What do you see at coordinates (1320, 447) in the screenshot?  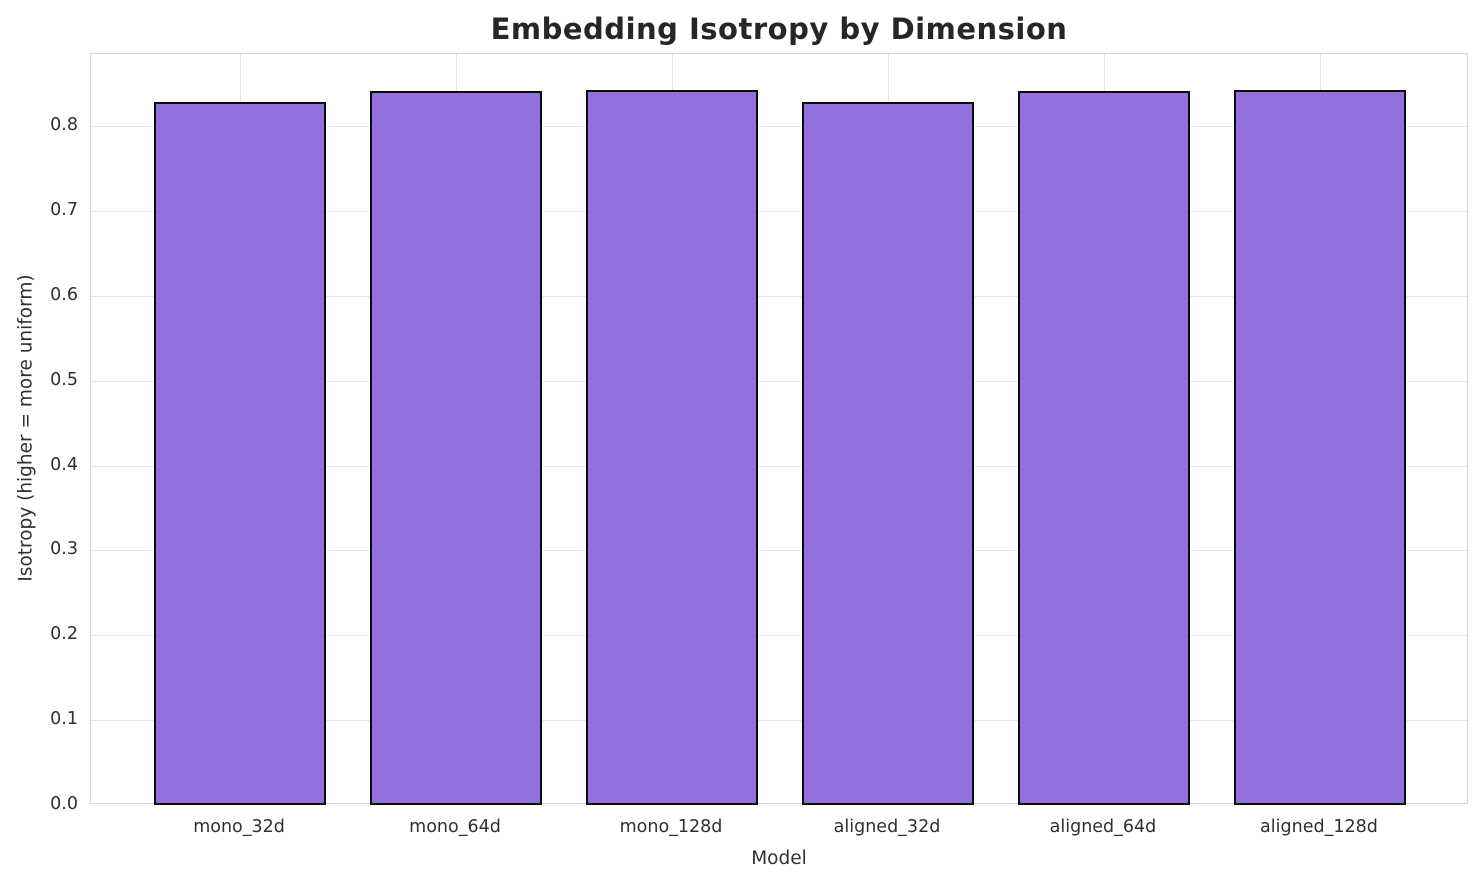 I see `bar-aligned_128d` at bounding box center [1320, 447].